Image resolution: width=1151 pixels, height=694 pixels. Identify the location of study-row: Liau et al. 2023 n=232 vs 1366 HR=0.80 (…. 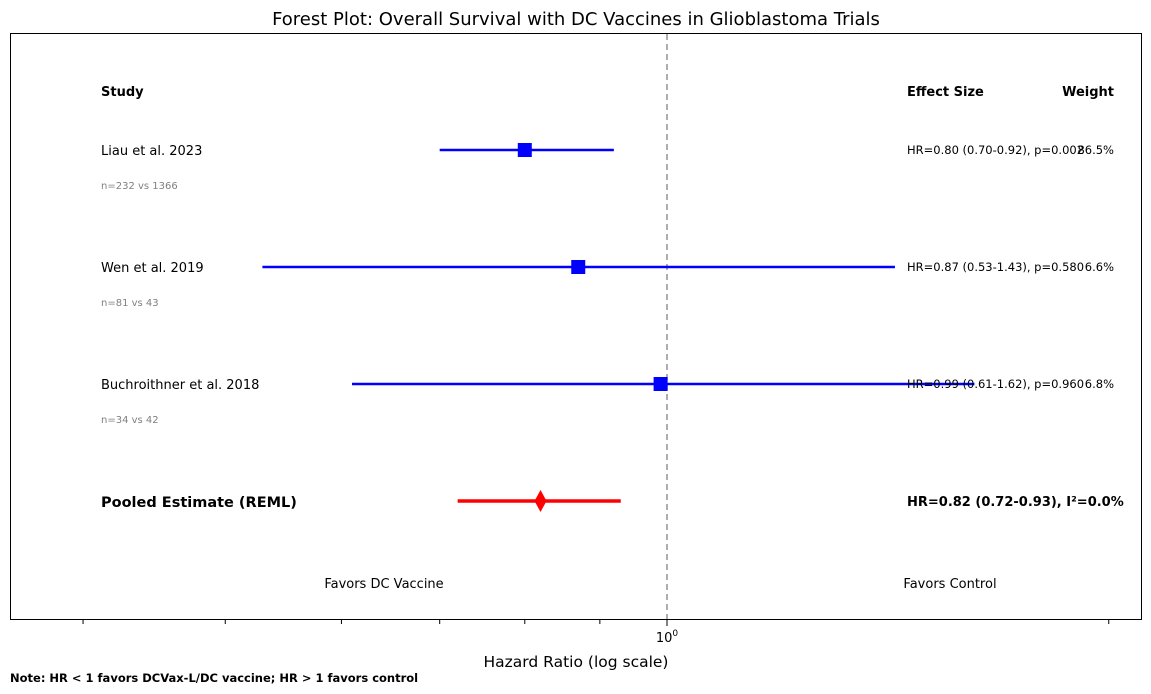
(607, 167).